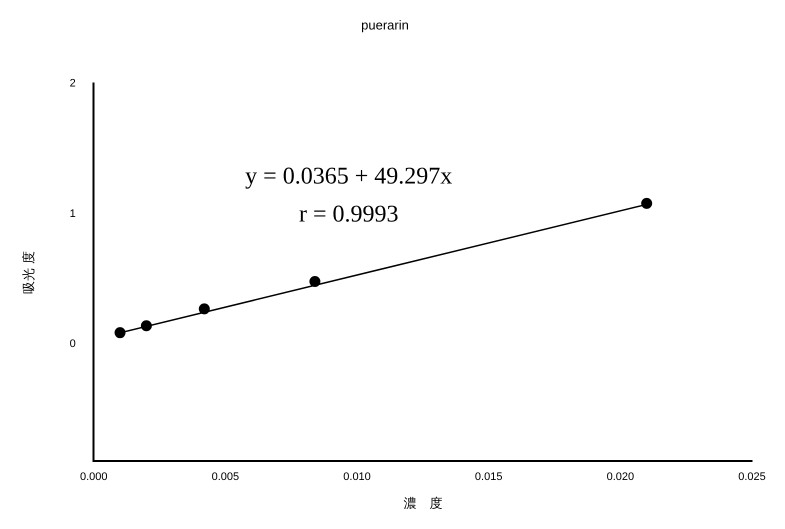  What do you see at coordinates (348, 177) in the screenshot?
I see `annotation: y = 0.0365 + 49.297x` at bounding box center [348, 177].